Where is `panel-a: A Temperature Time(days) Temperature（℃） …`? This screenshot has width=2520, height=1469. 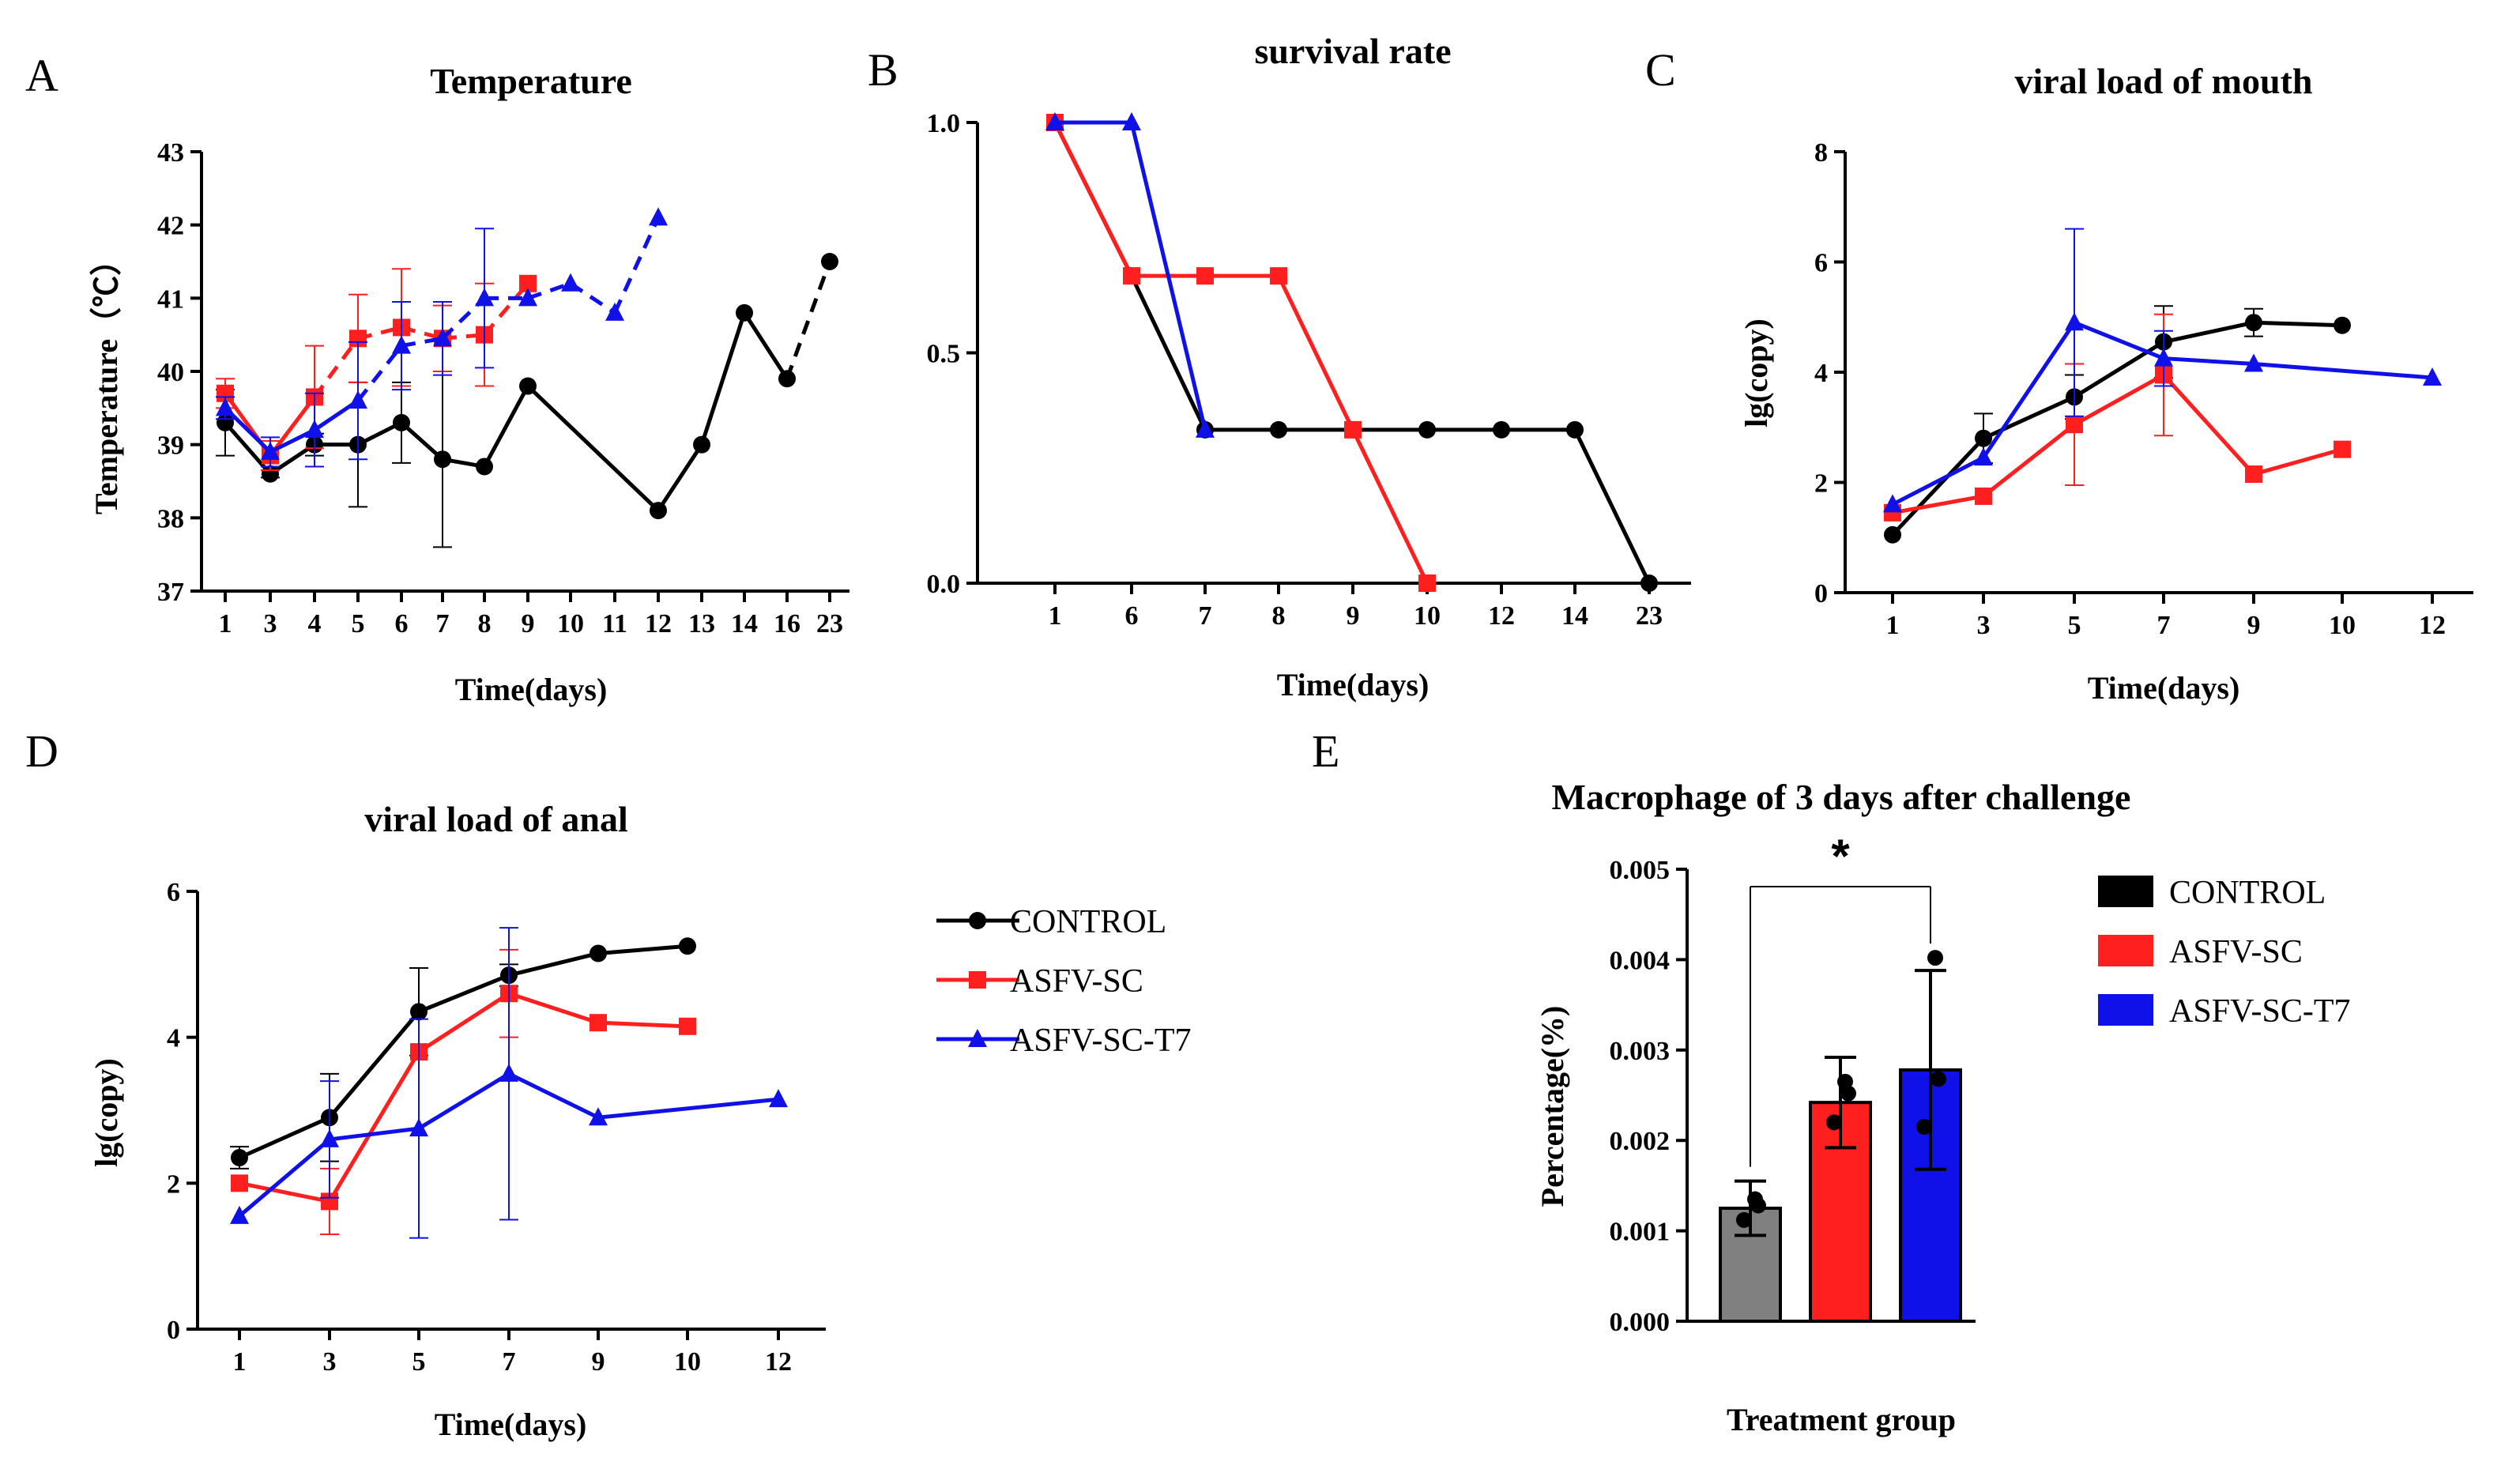 panel-a: A Temperature Time(days) Temperature（℃） … is located at coordinates (437, 378).